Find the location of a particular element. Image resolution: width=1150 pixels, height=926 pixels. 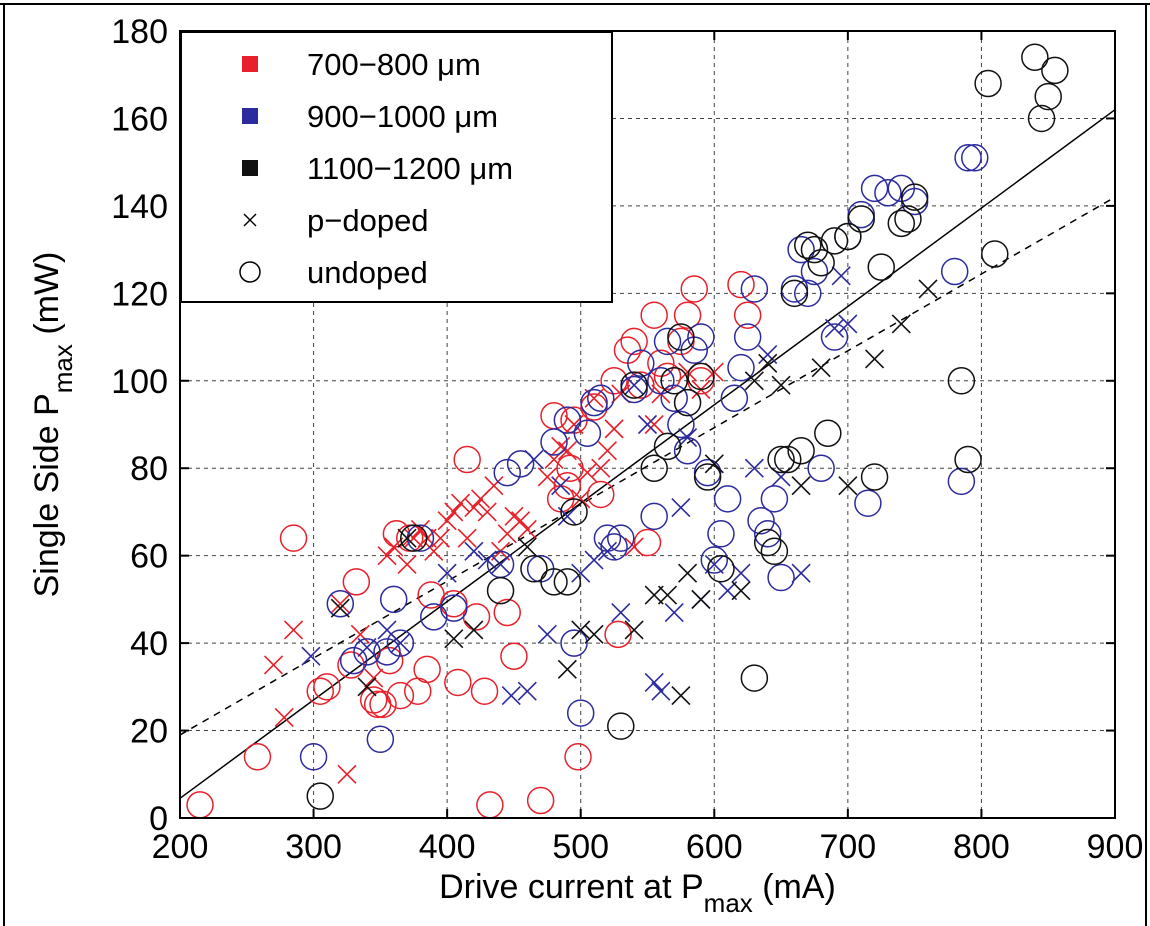

legend-item: p−doped is located at coordinates (336, 220).